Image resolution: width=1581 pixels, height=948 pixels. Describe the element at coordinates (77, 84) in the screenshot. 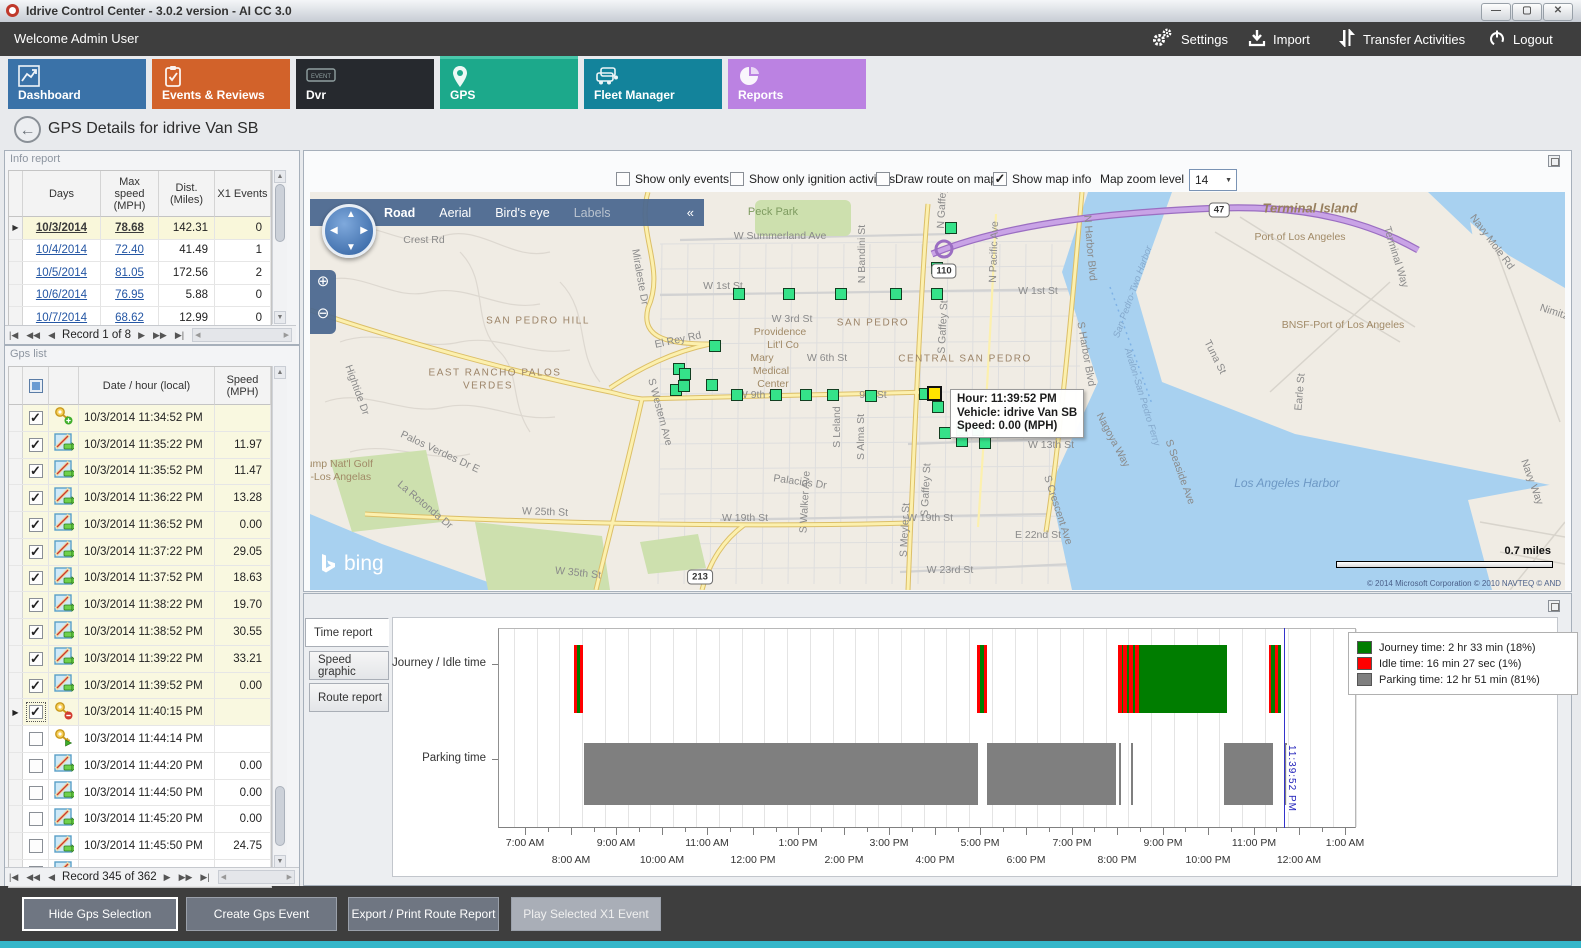

I see `tab-dashboard: Dashboard` at that location.